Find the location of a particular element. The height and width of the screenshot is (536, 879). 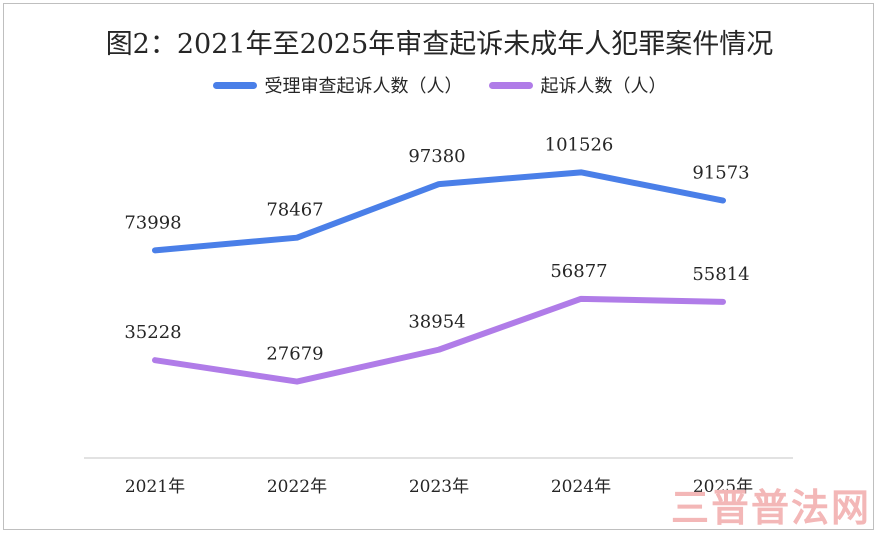

data-label: 78467 is located at coordinates (294, 210).